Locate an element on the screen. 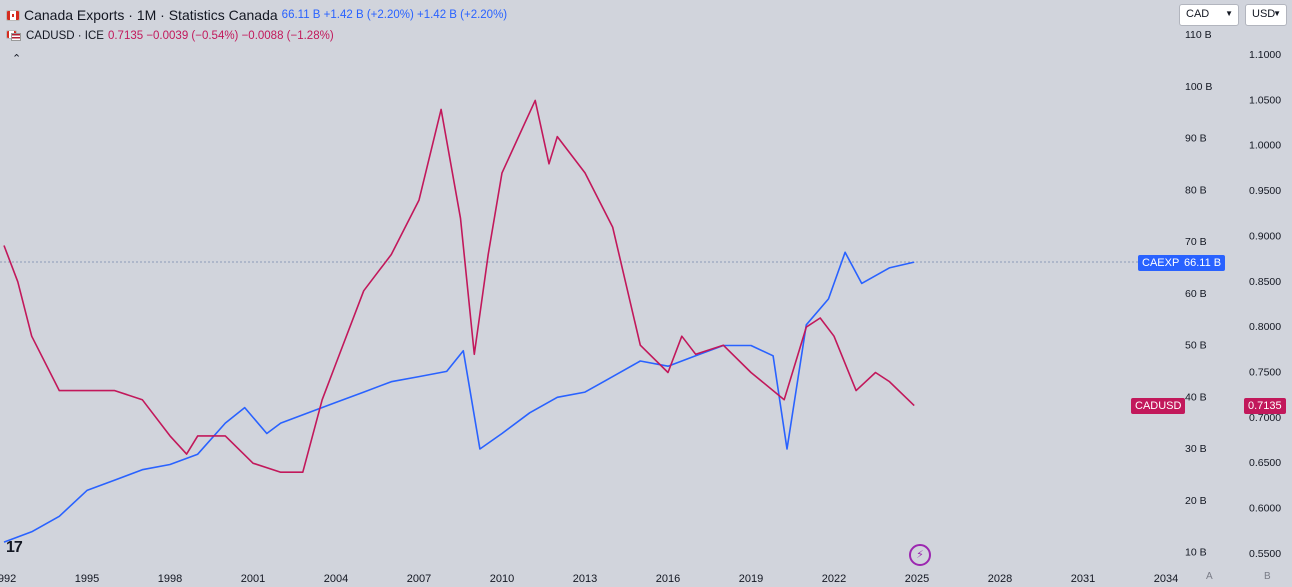 The height and width of the screenshot is (587, 1292). x-tick-label: 1995 is located at coordinates (87, 579).